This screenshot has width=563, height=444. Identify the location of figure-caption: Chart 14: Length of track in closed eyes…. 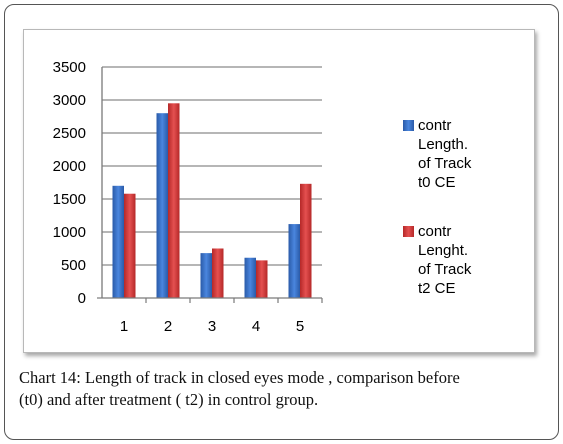
(288, 389).